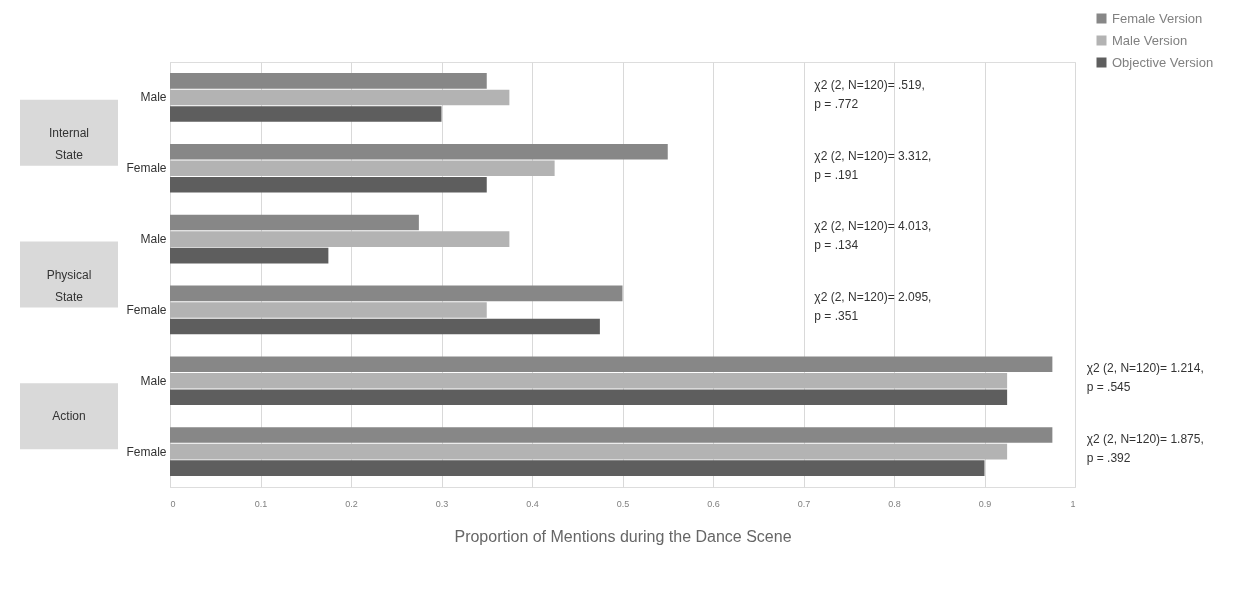 The width and height of the screenshot is (1250, 594). Describe the element at coordinates (985, 503) in the screenshot. I see `x-tick-label: 0.9` at that location.